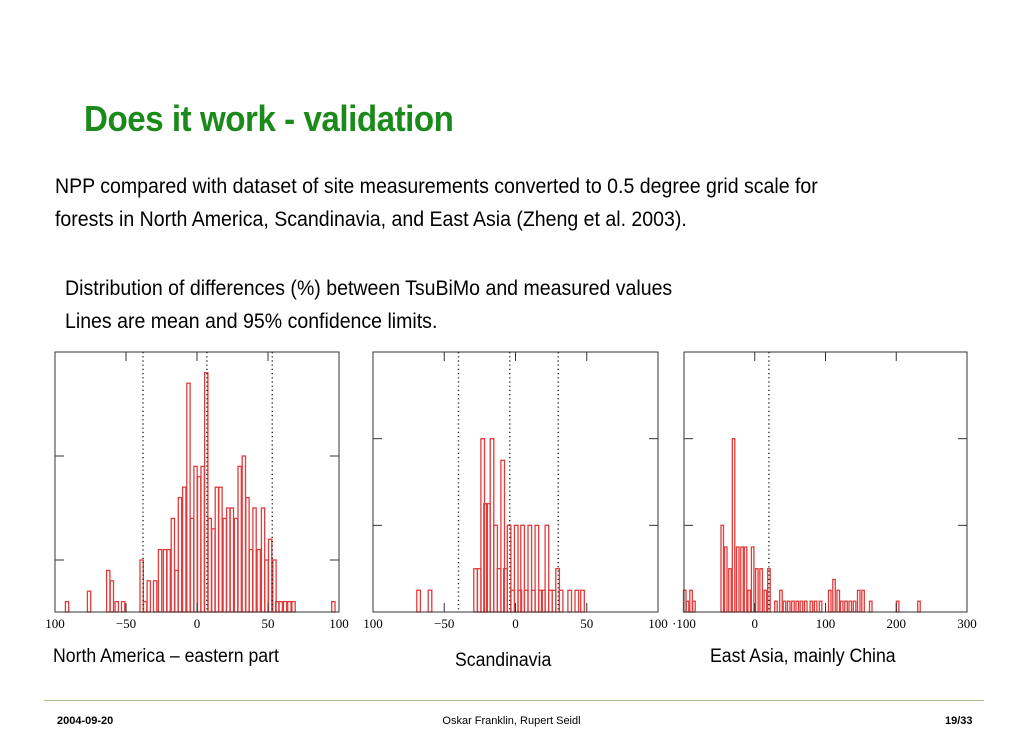 The height and width of the screenshot is (748, 1023). What do you see at coordinates (511, 721) in the screenshot?
I see `footer-authors: Oskar Franklin, Rupert Seidl` at bounding box center [511, 721].